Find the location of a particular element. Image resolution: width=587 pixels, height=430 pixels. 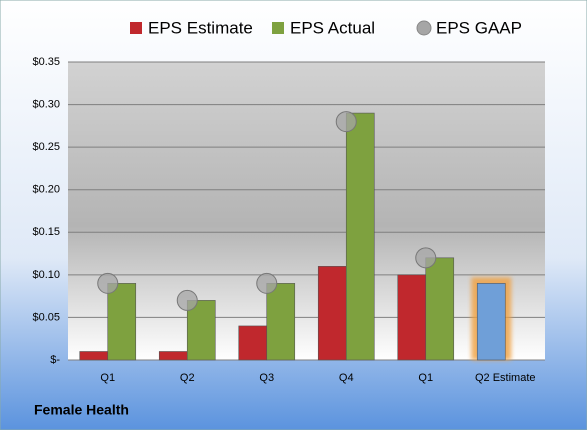

legend-text: EPS Actual is located at coordinates (332, 27).